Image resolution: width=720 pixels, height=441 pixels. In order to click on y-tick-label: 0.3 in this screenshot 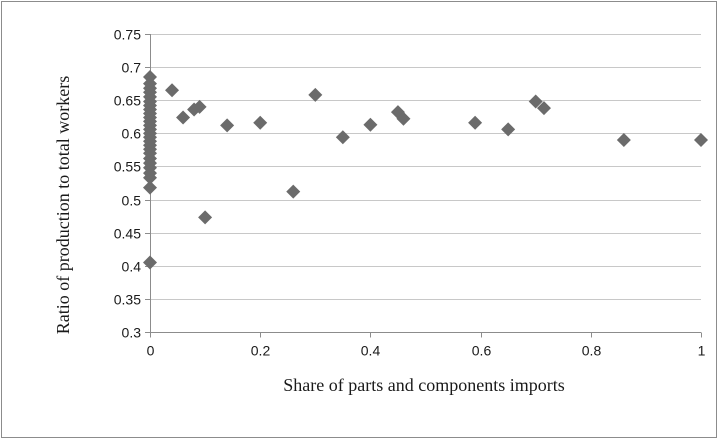, I will do `click(132, 333)`.